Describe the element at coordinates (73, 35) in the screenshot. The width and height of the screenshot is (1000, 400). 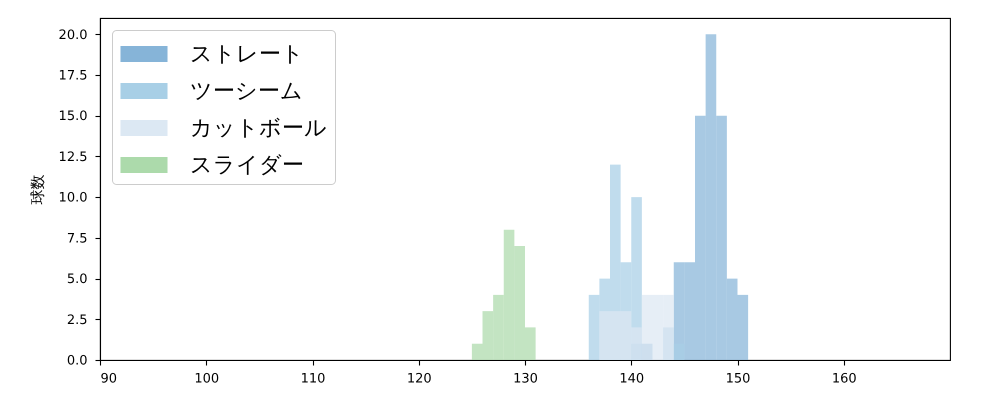
I see `y-tick-label: 20.0` at that location.